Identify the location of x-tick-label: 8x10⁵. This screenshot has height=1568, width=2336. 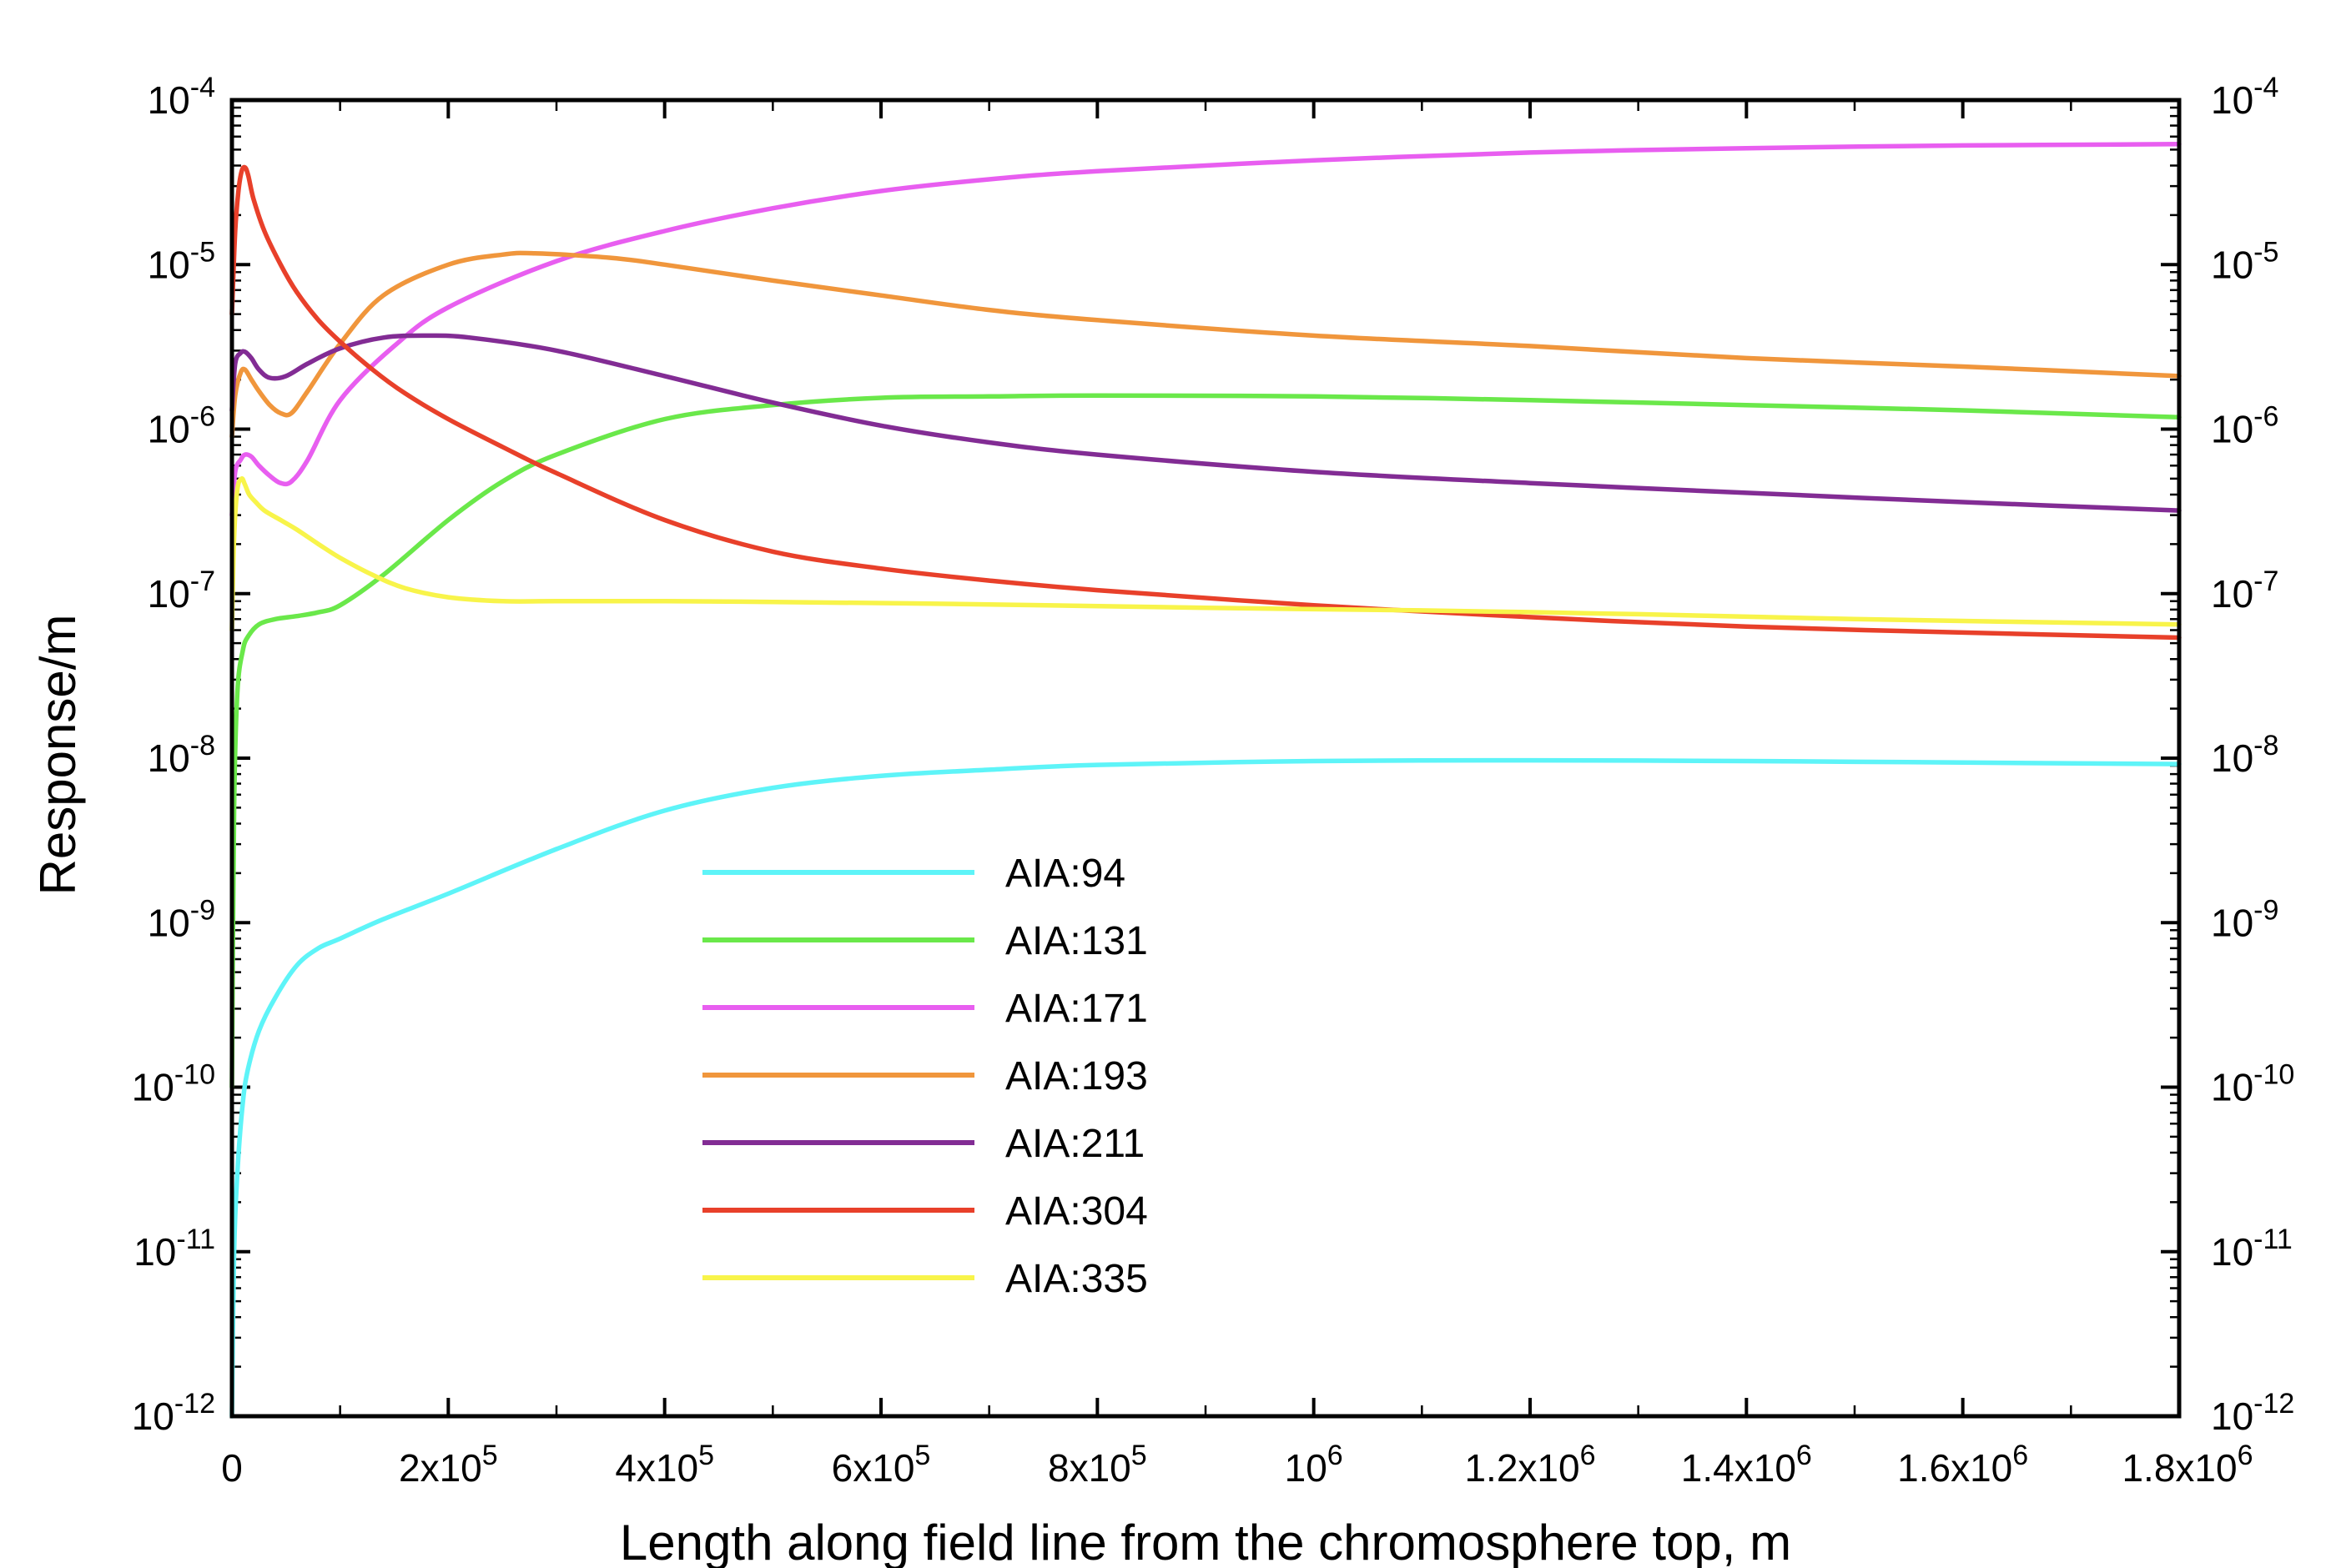
(1097, 1465).